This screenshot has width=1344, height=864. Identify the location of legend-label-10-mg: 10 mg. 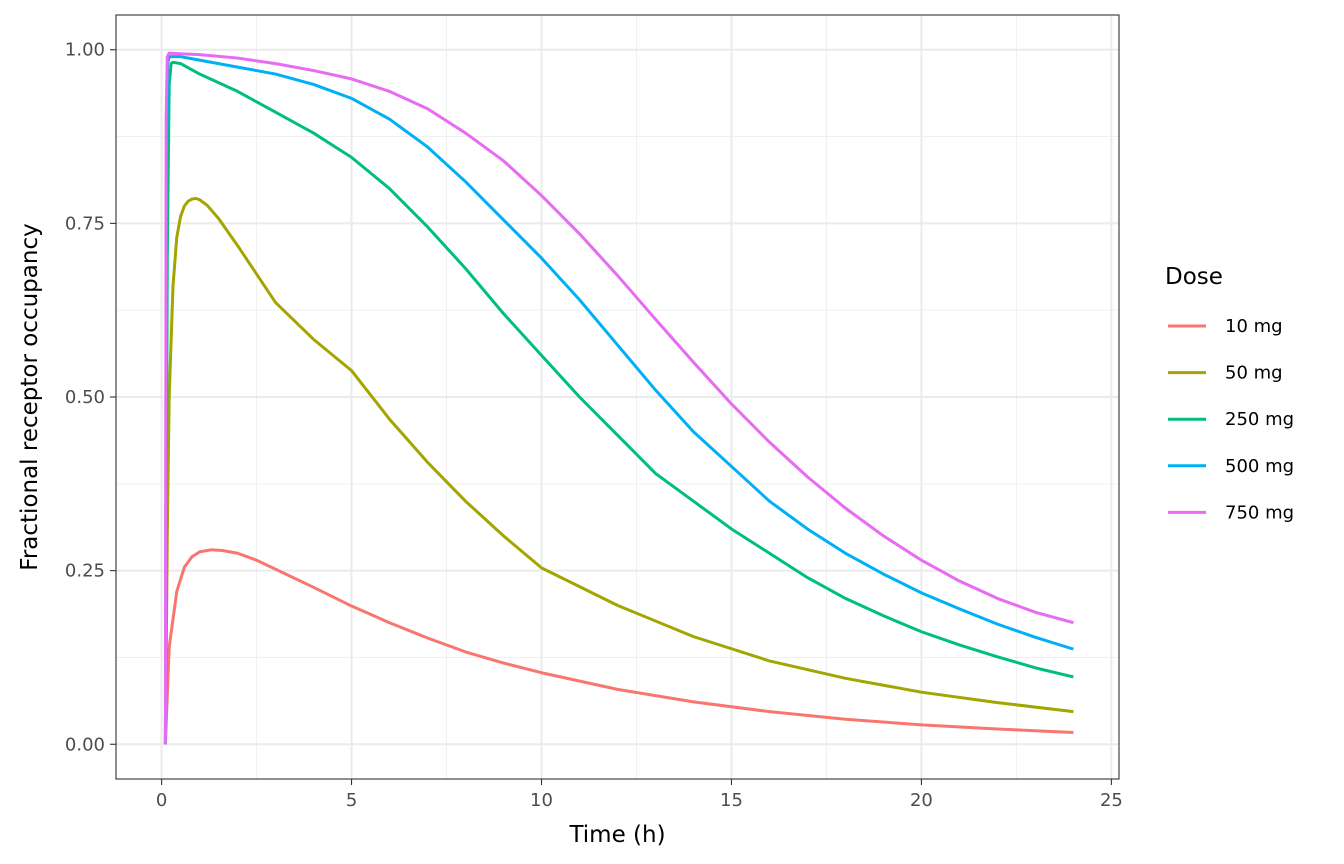
(1254, 326).